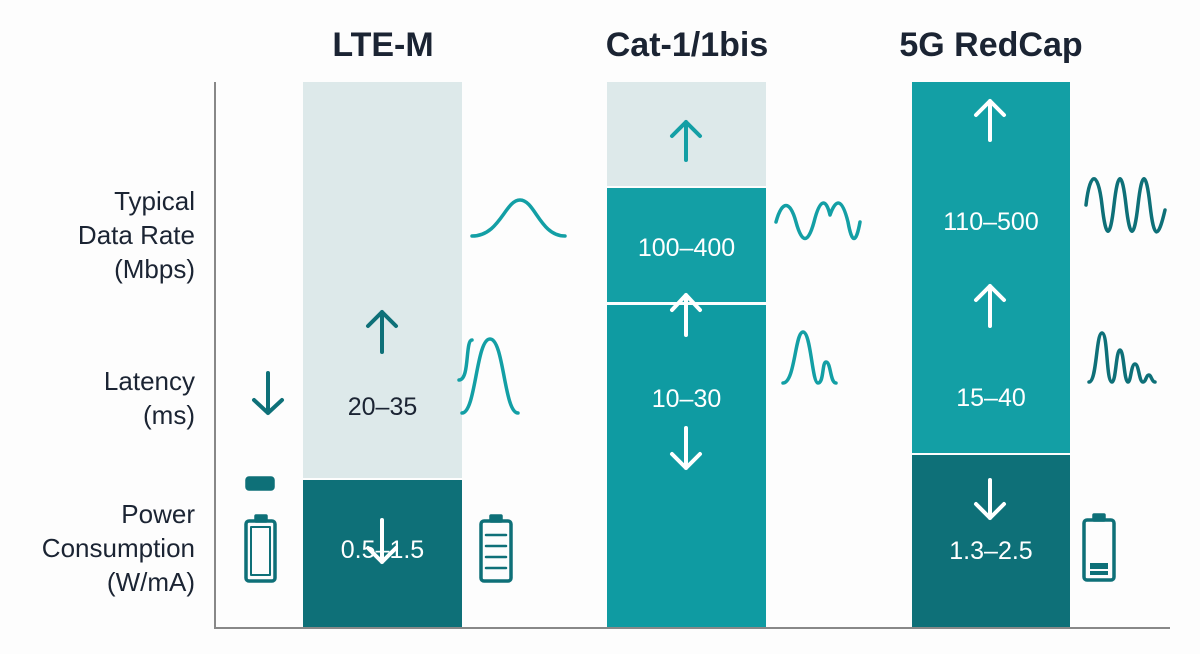  Describe the element at coordinates (687, 45) in the screenshot. I see `column-header-cat1: Cat-1/1bis` at that location.